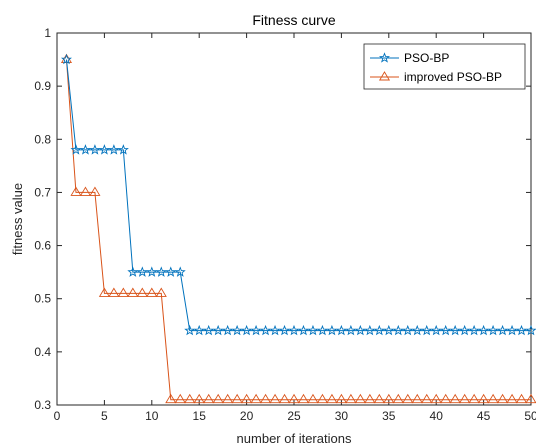  Describe the element at coordinates (530, 416) in the screenshot. I see `x-tick-label: 50` at that location.